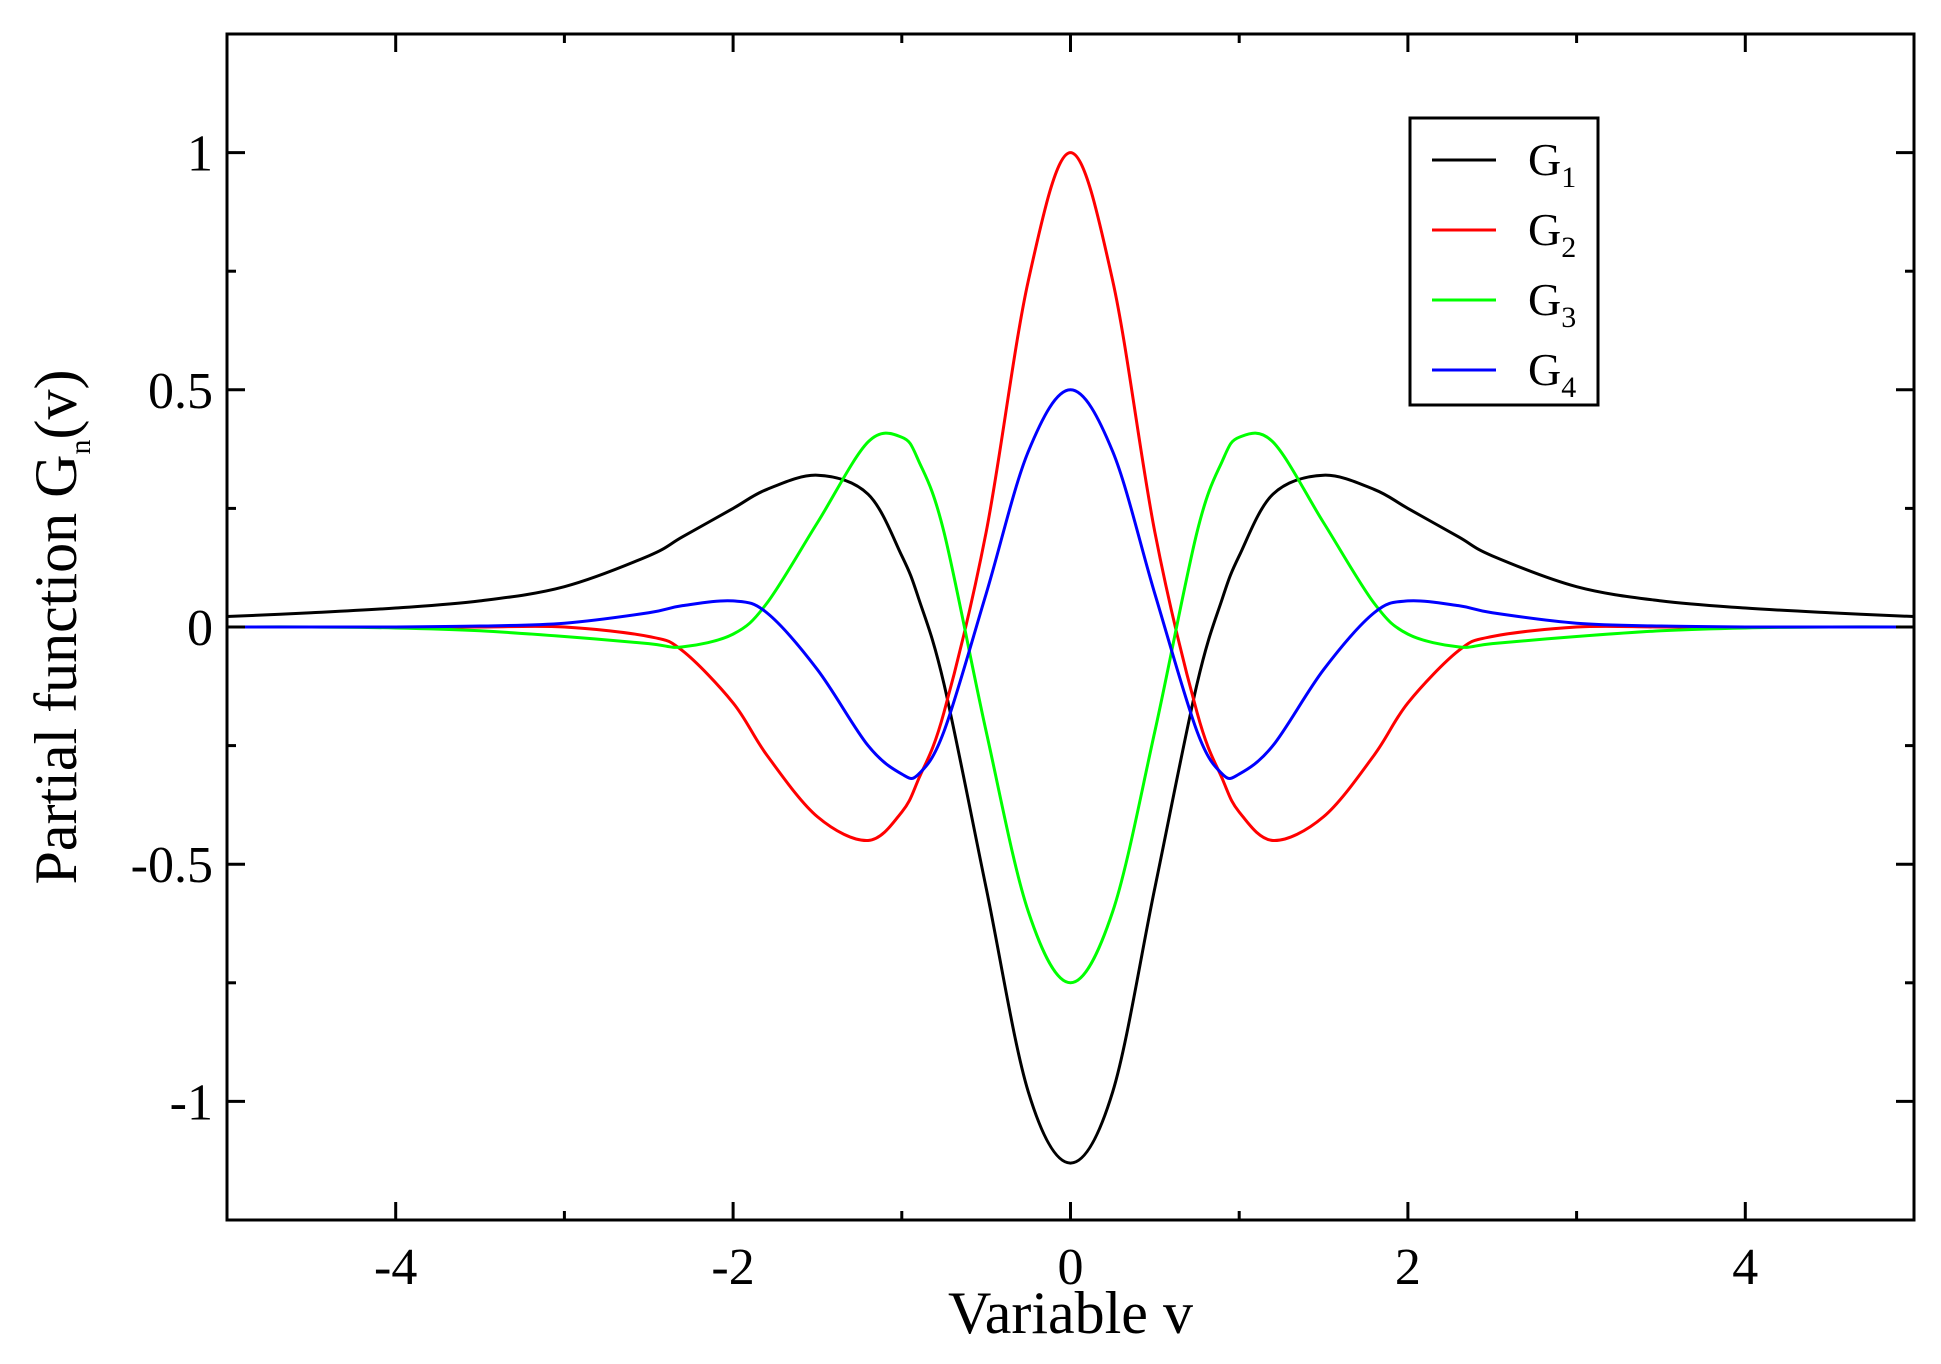  What do you see at coordinates (200, 154) in the screenshot?
I see `y-tick-label: 1` at bounding box center [200, 154].